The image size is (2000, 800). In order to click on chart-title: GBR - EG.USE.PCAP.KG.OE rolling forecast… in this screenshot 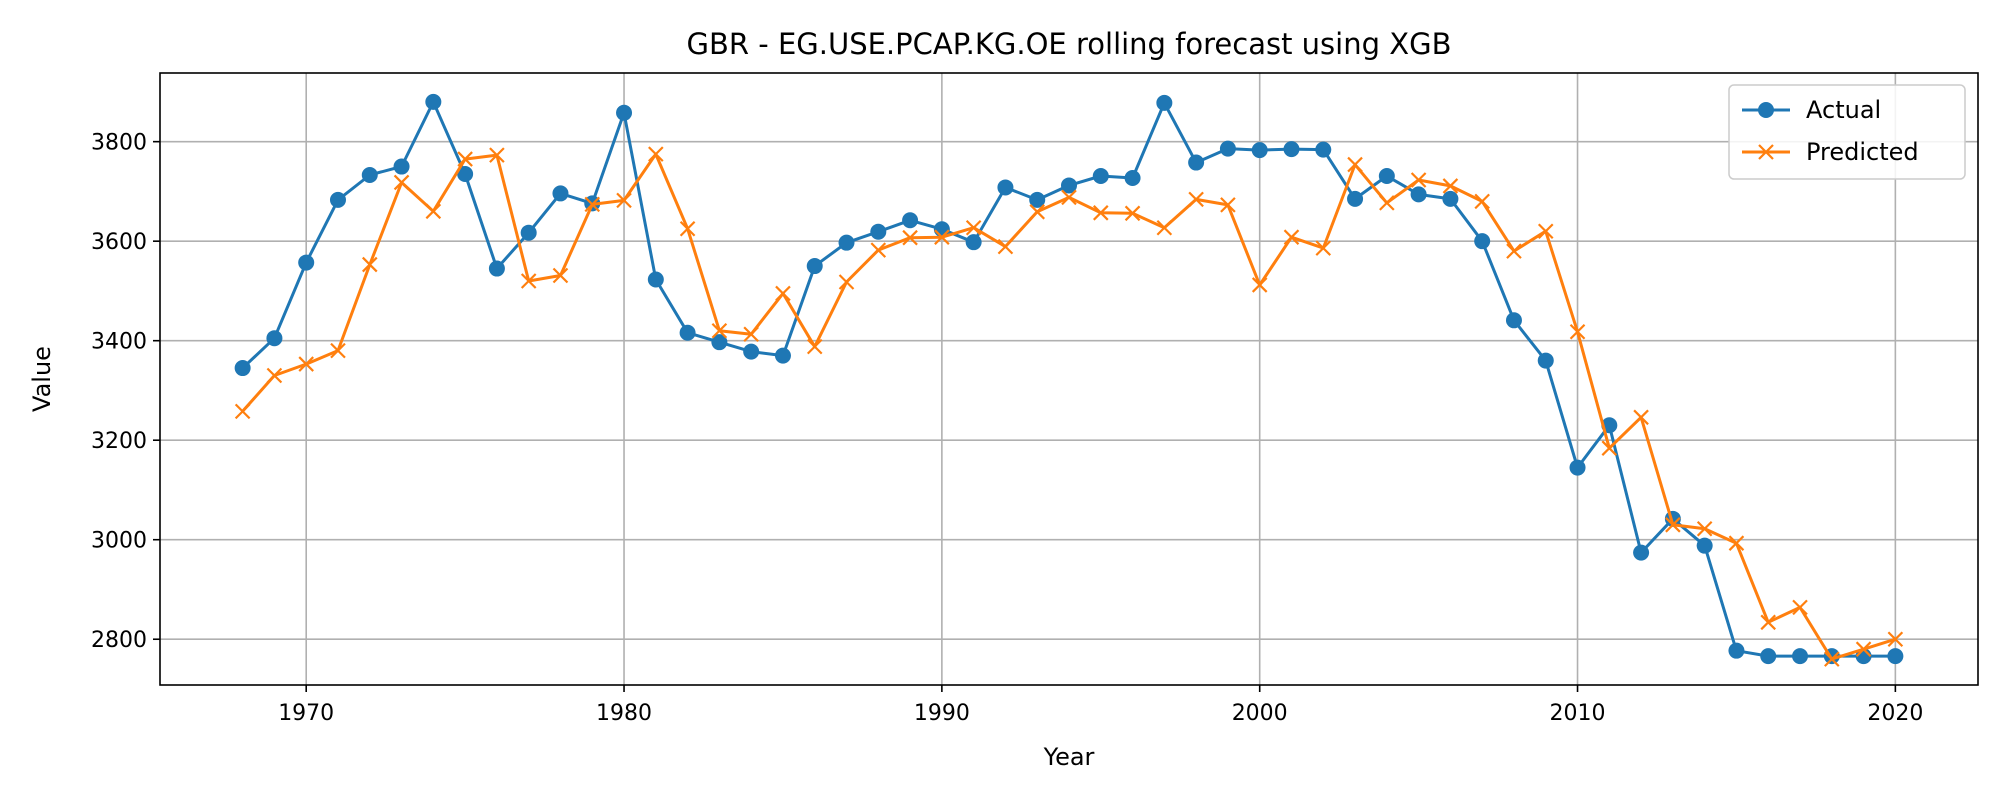, I will do `click(1069, 44)`.